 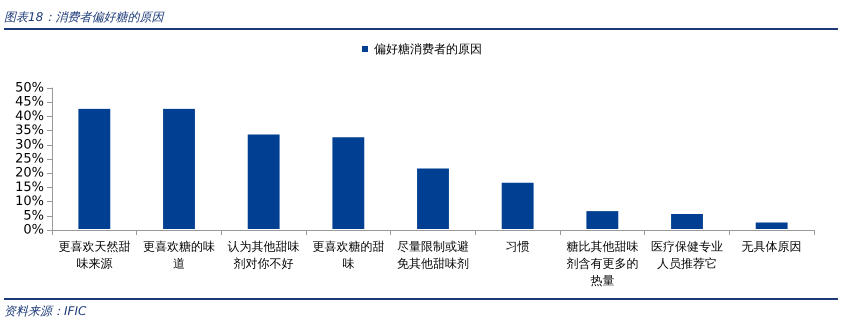 I want to click on x-tick-label: 医疗保健专业人员推荐它, so click(x=687, y=255).